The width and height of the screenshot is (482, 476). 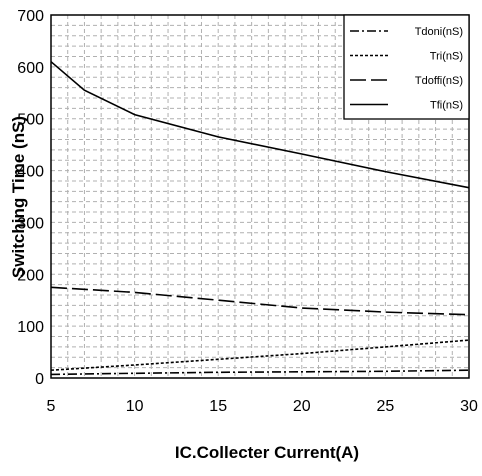 I want to click on y-tick-label: 500, so click(x=30, y=120).